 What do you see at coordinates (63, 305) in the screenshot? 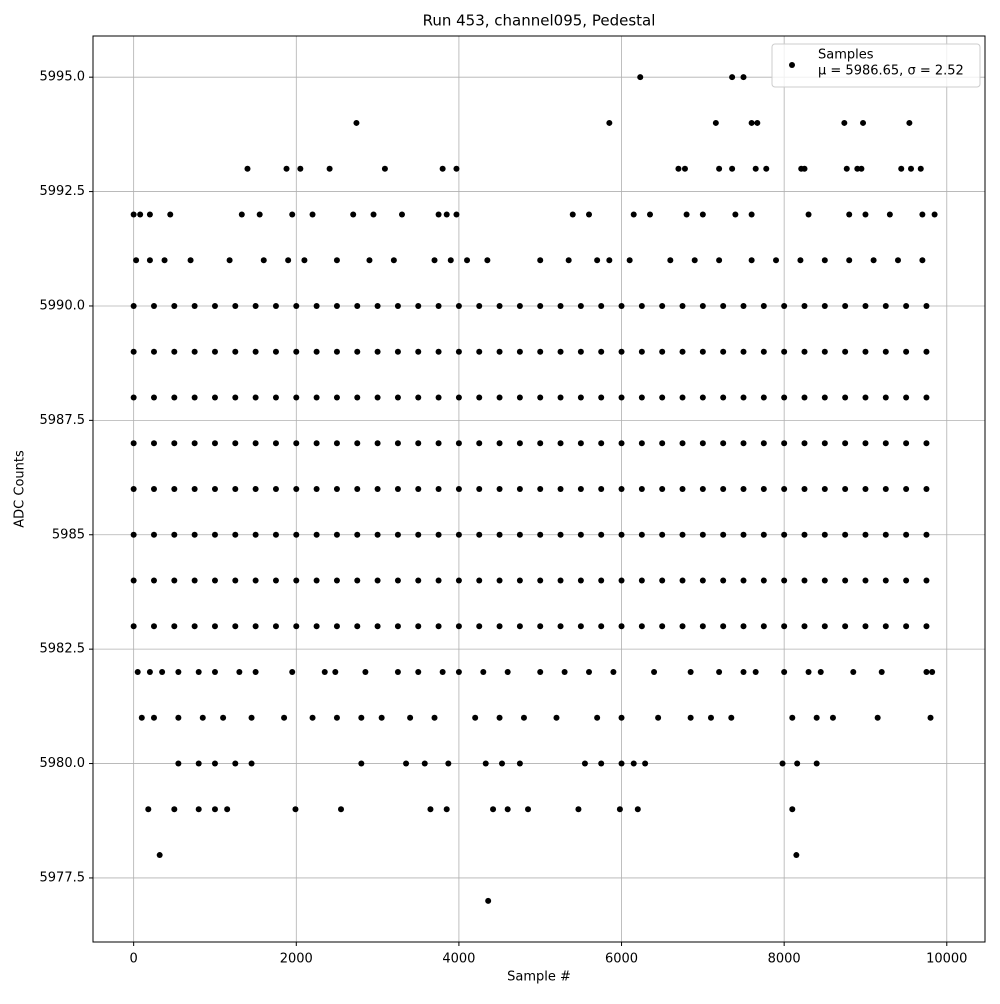
I see `y-tick-label: 5990.0` at bounding box center [63, 305].